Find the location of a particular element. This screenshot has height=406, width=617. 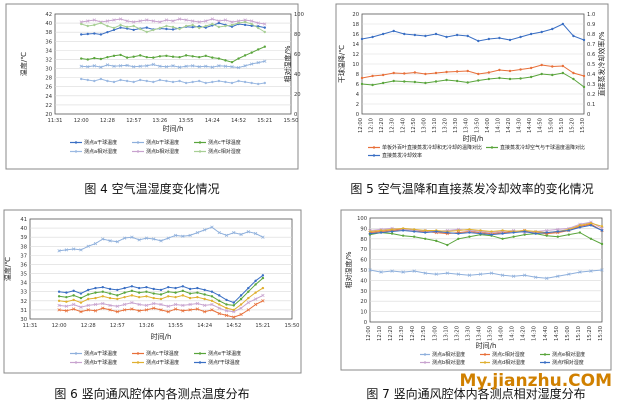

legend-label: 测点b干球温度 is located at coordinates (162, 142).